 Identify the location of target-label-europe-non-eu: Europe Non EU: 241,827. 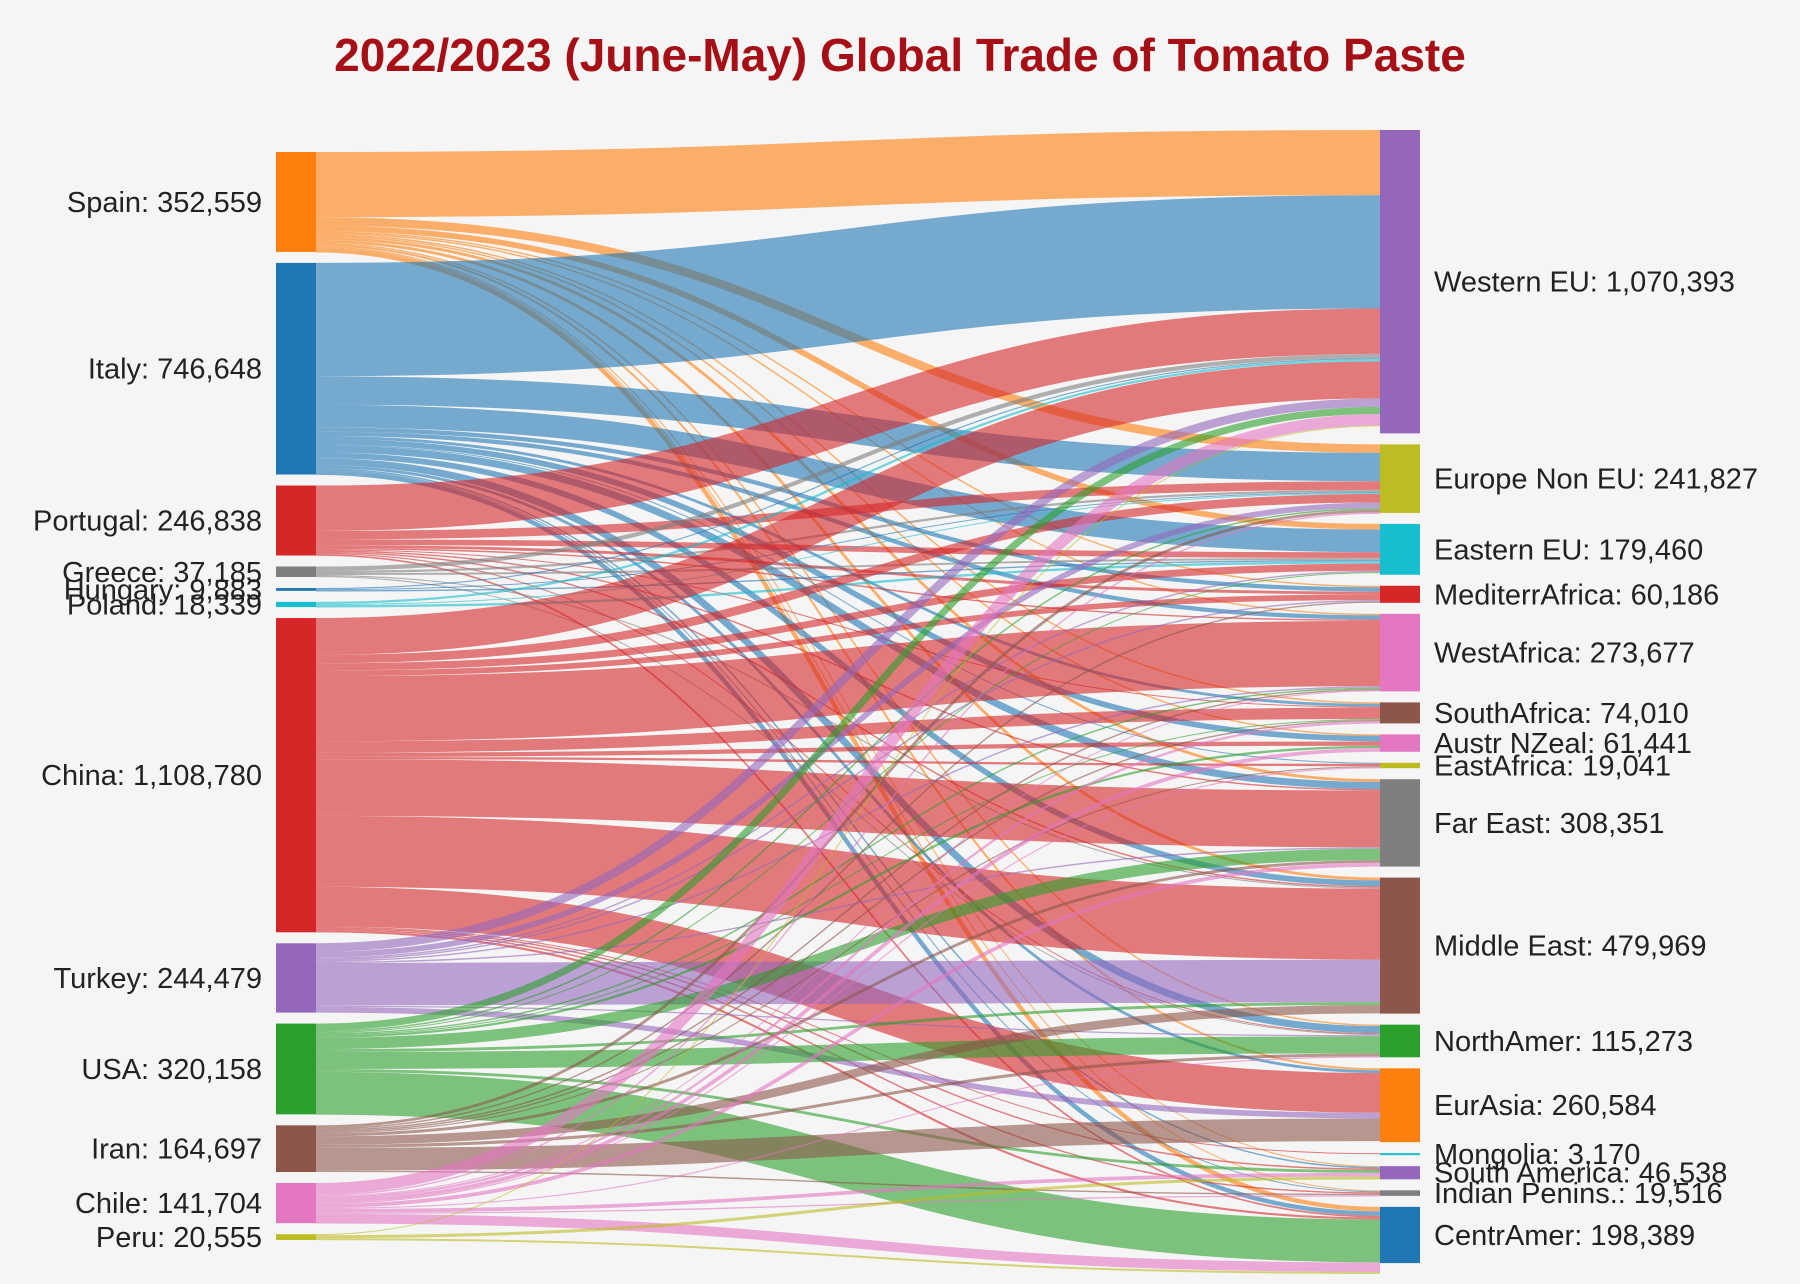
(1596, 480).